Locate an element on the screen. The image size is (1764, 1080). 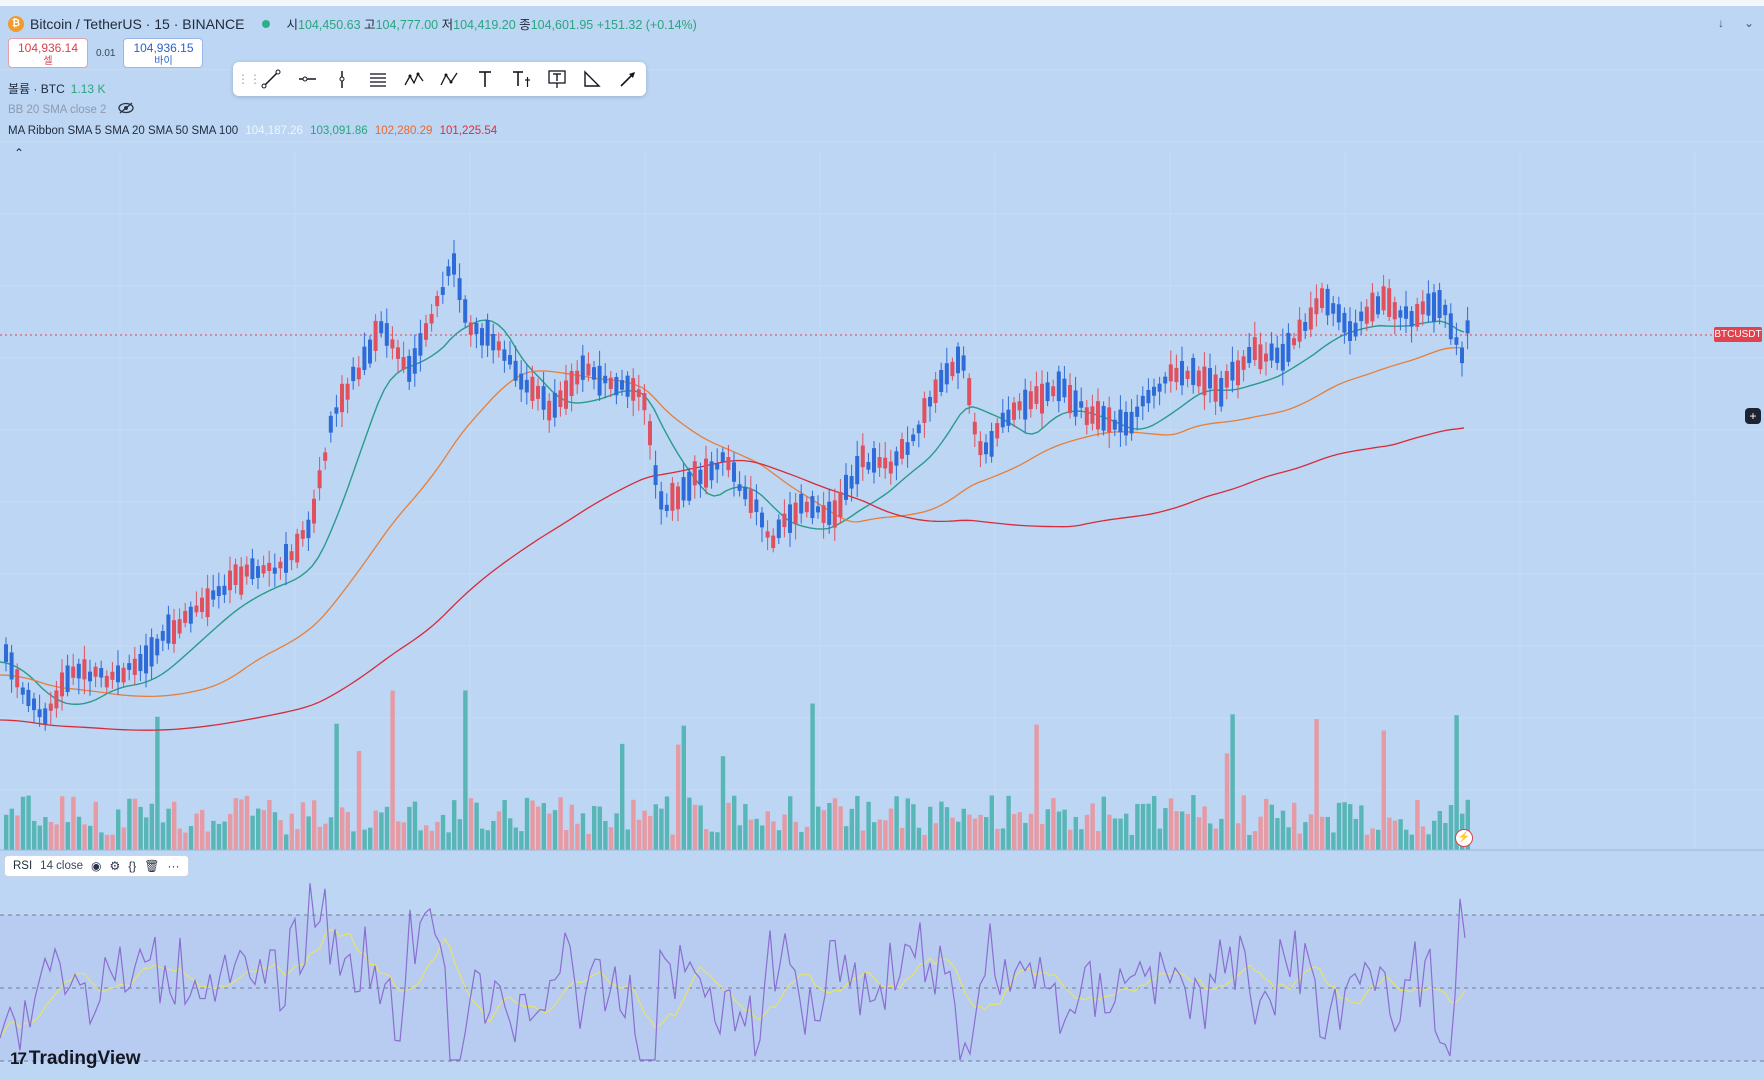
text-icon is located at coordinates (485, 79).